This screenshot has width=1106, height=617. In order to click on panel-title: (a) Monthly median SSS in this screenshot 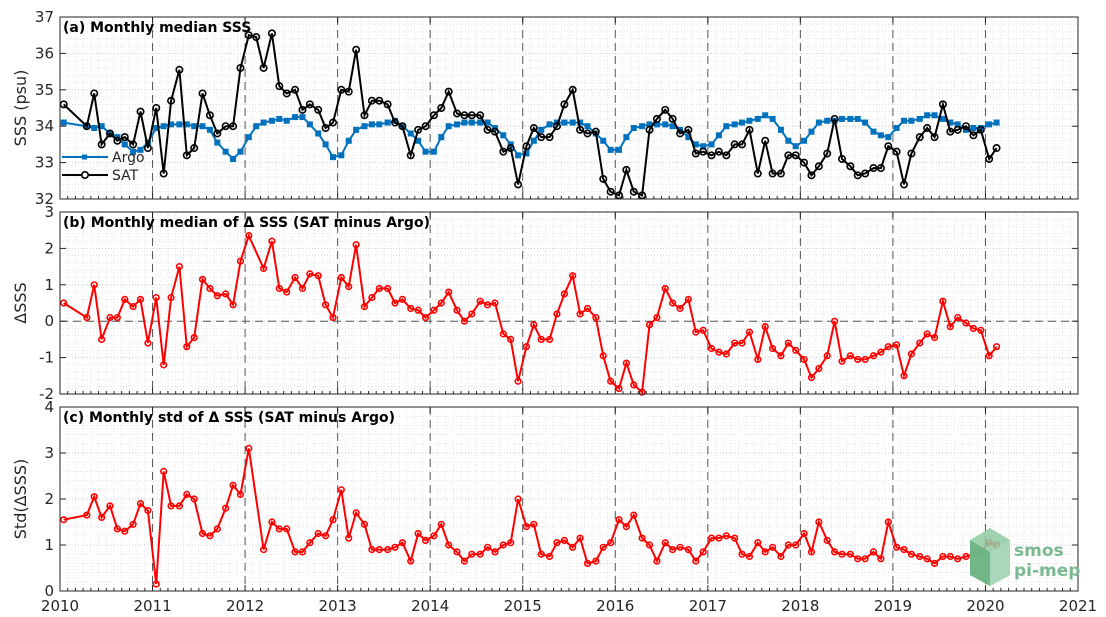, I will do `click(157, 28)`.